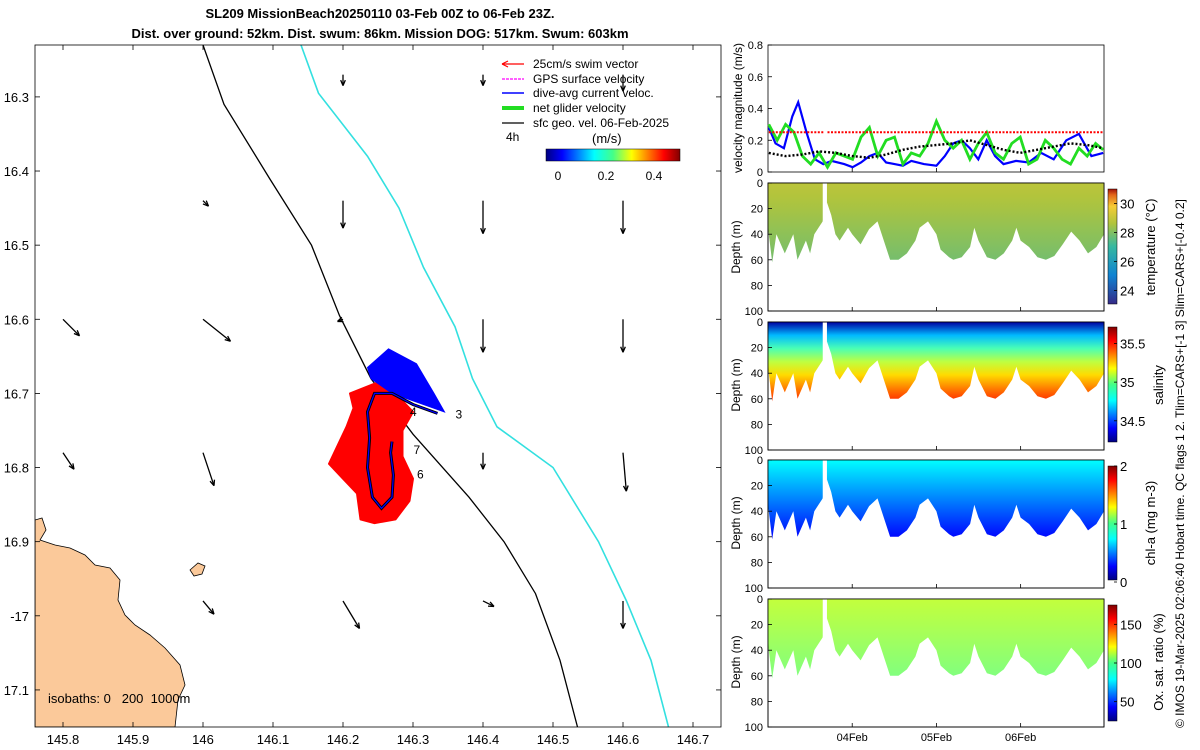 This screenshot has width=1200, height=750. Describe the element at coordinates (736, 246) in the screenshot. I see `temperature-ylabel: Depth (m)` at that location.